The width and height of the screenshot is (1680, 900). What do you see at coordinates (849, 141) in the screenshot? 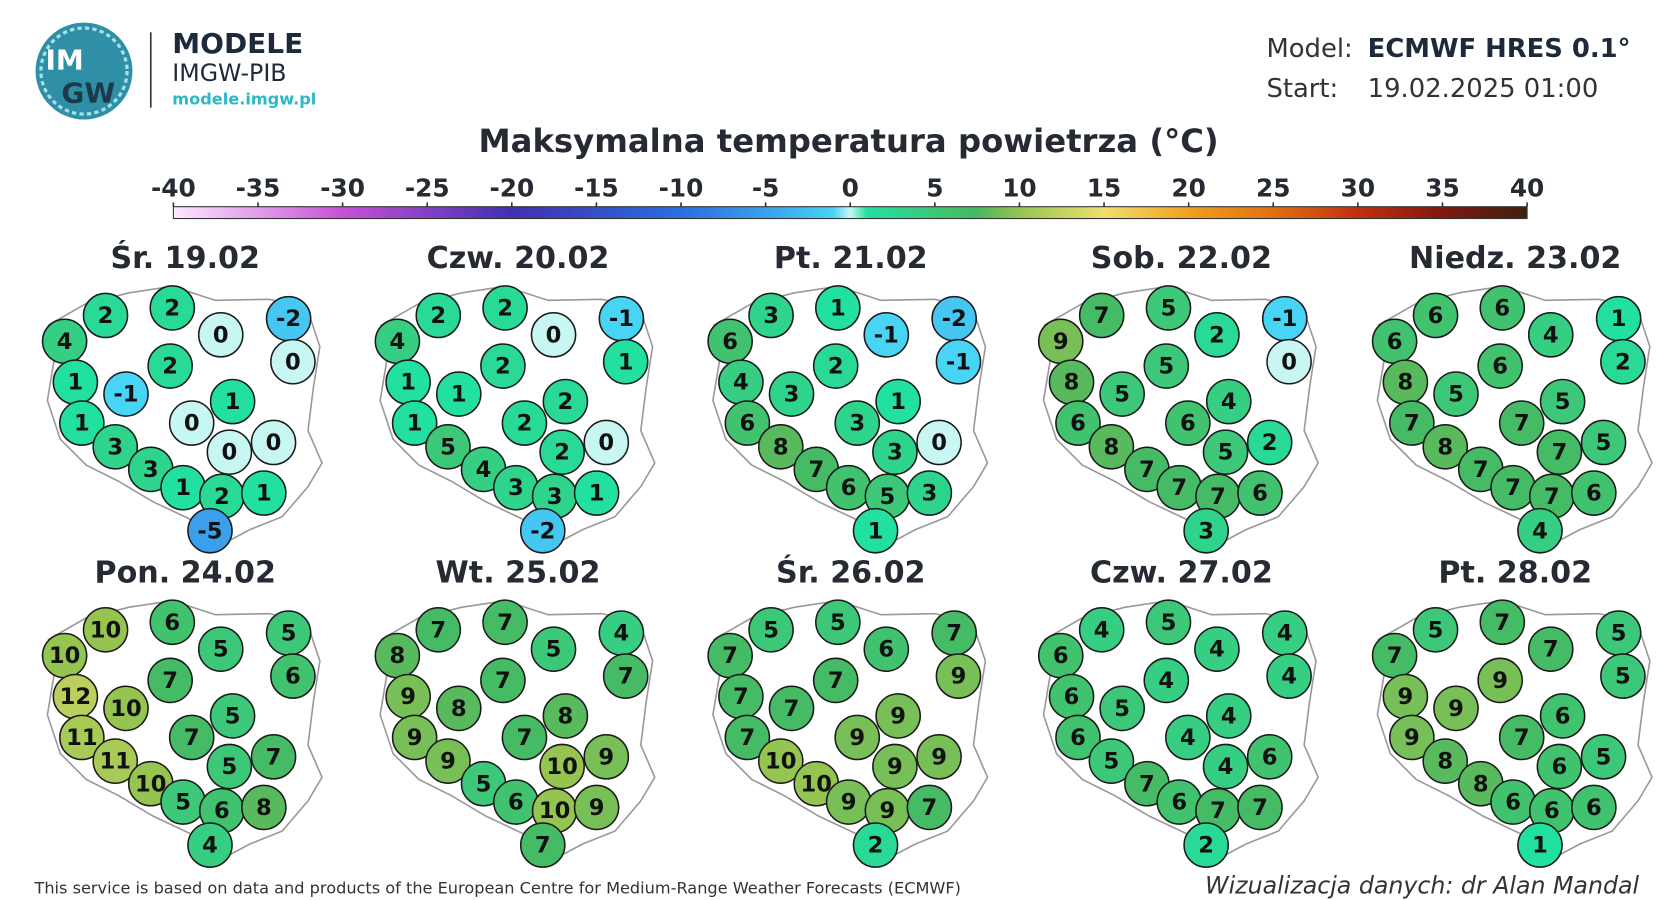
I see `title: Maksymalna temperatura powietrza (°C)` at bounding box center [849, 141].